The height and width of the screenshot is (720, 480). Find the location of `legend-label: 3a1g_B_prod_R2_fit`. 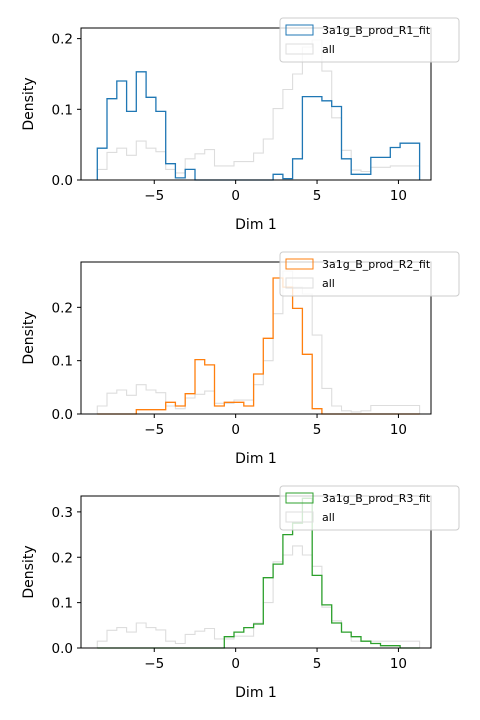

legend-label: 3a1g_B_prod_R2_fit is located at coordinates (376, 264).